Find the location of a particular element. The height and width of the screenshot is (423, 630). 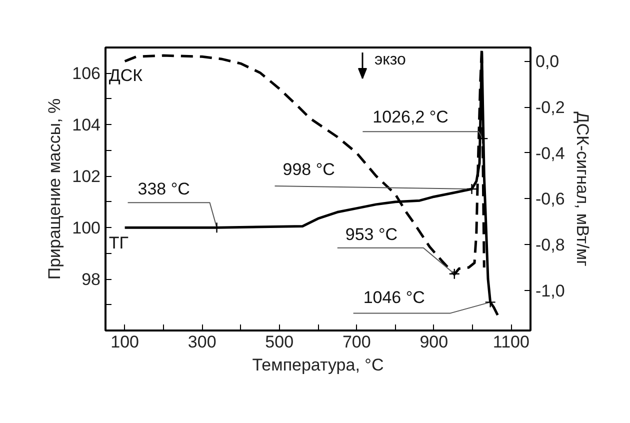

x-tick-label: 300 is located at coordinates (202, 342).